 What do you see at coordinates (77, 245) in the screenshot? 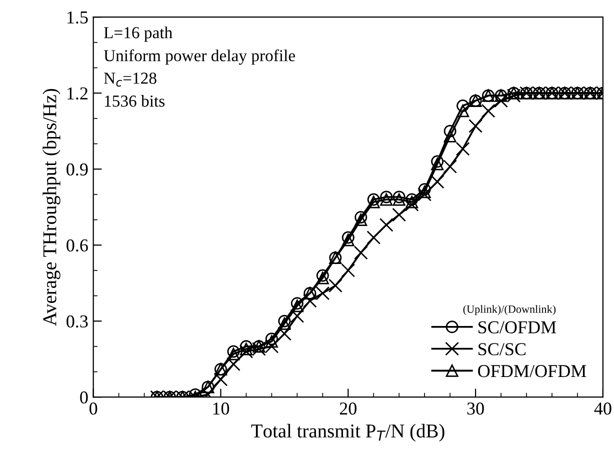
I see `y-tick-label: 0.6` at bounding box center [77, 245].